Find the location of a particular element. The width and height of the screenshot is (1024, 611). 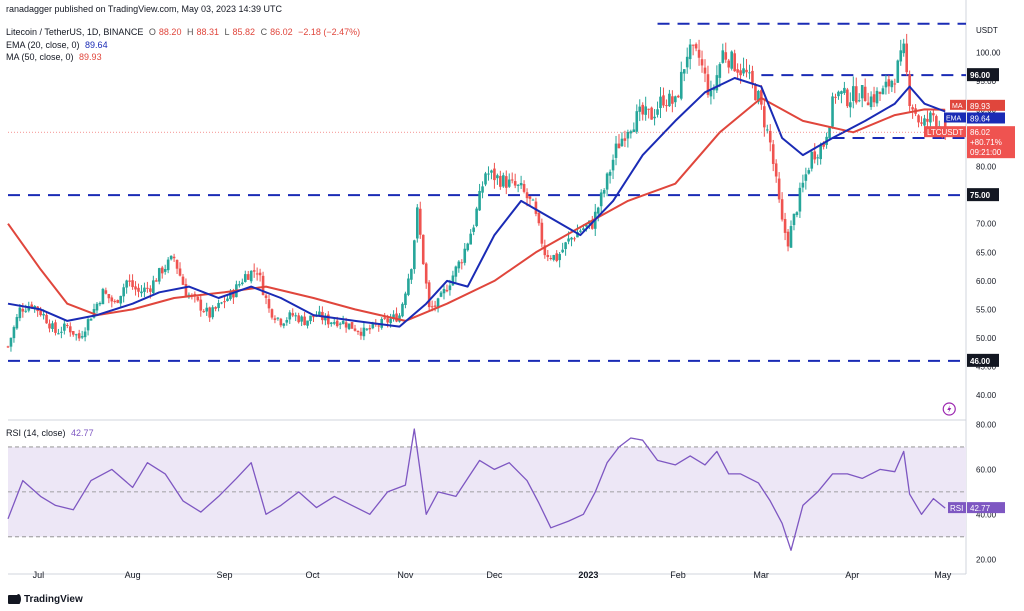

ohlc-o-label: O is located at coordinates (152, 32).